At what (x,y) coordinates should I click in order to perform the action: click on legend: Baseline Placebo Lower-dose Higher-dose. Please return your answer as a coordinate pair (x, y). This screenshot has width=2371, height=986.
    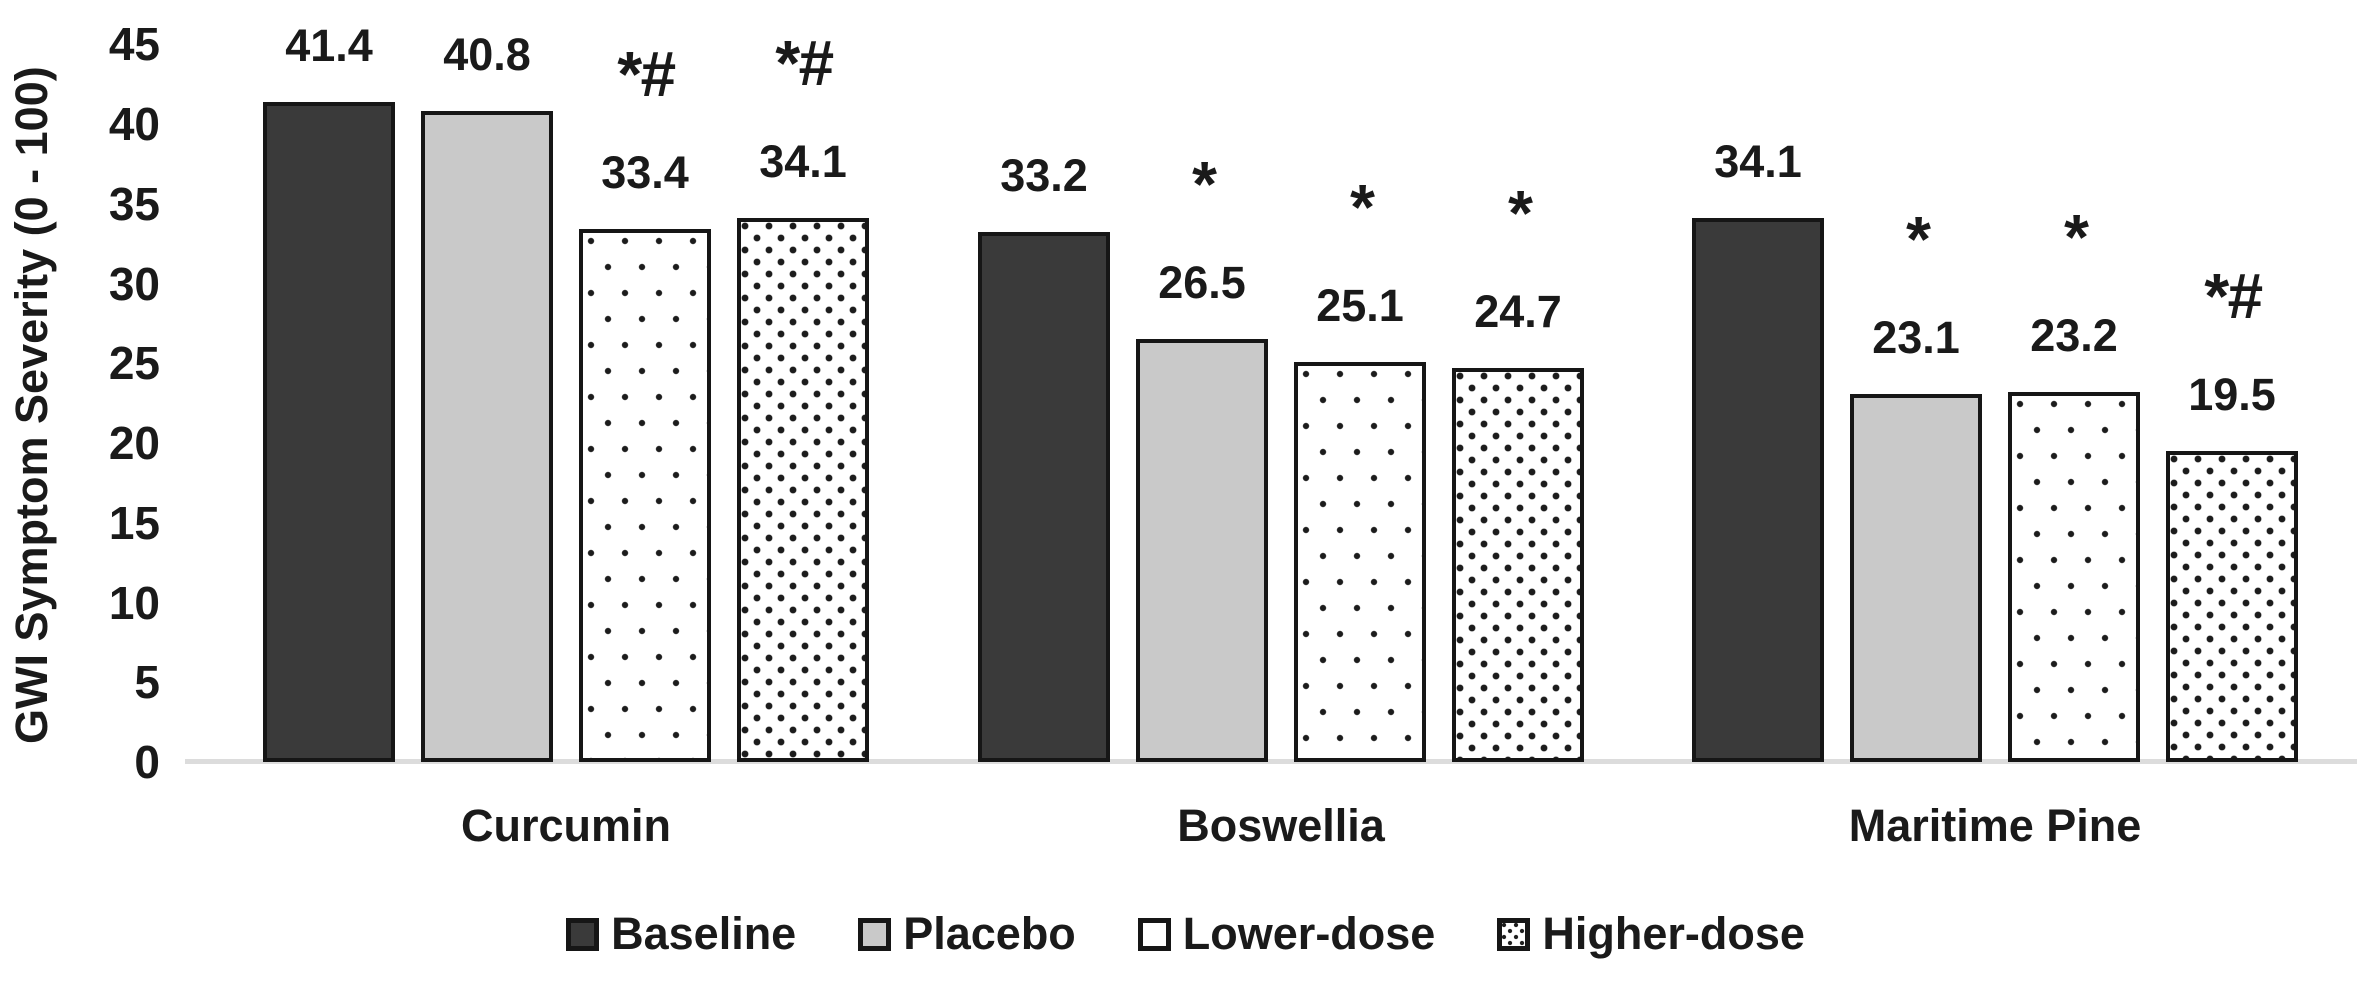
    Looking at the image, I should click on (1185, 934).